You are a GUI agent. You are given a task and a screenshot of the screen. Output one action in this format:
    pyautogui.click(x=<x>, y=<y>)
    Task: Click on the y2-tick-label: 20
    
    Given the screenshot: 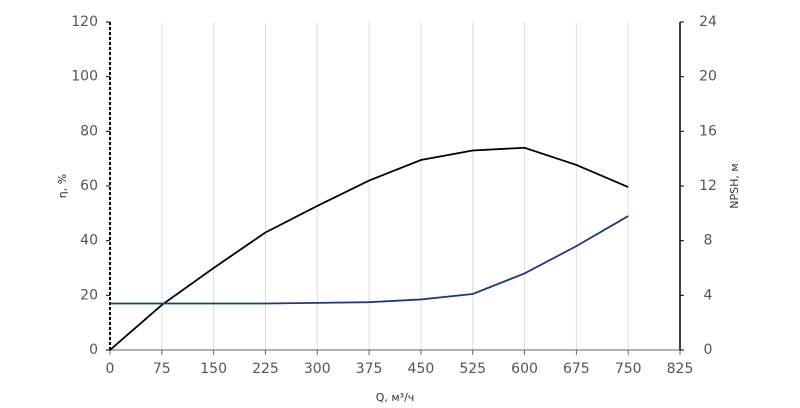 What is the action you would take?
    pyautogui.click(x=708, y=77)
    